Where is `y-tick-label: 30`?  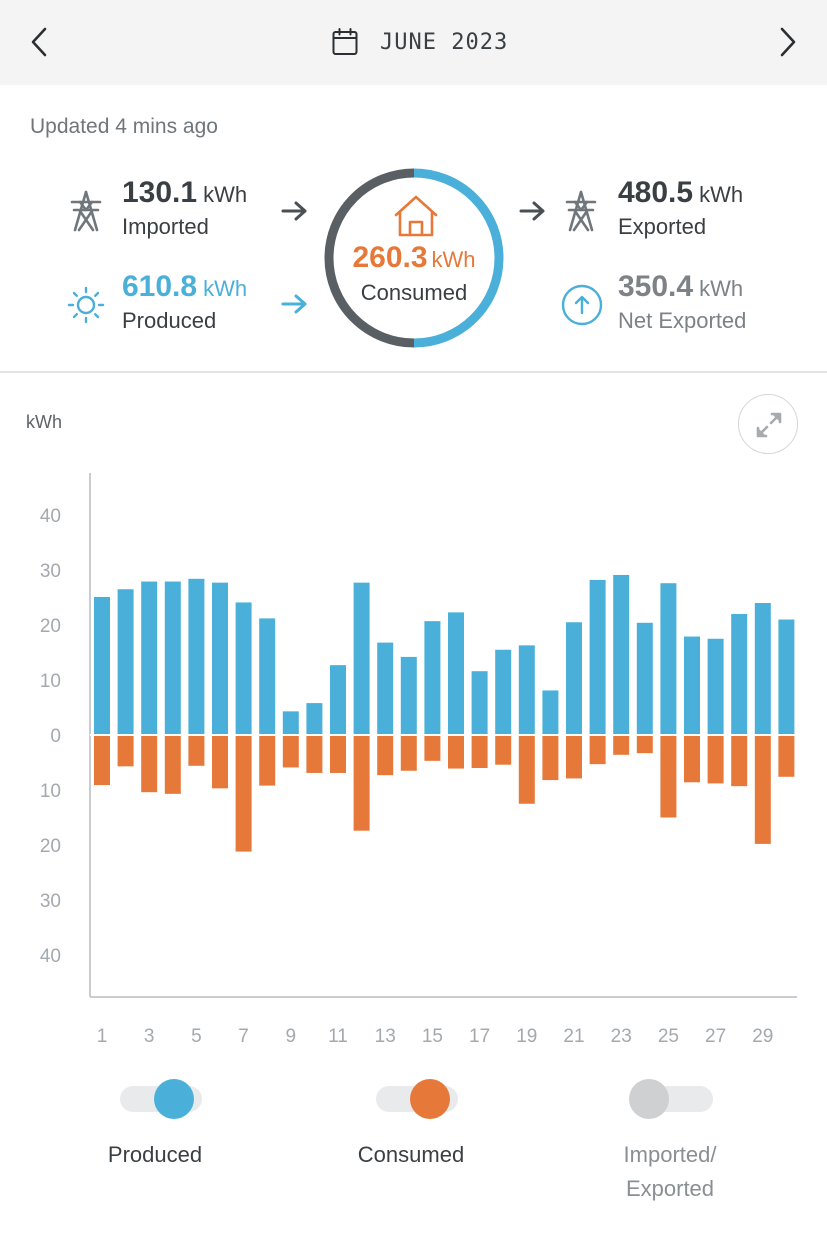 y-tick-label: 30 is located at coordinates (50, 571).